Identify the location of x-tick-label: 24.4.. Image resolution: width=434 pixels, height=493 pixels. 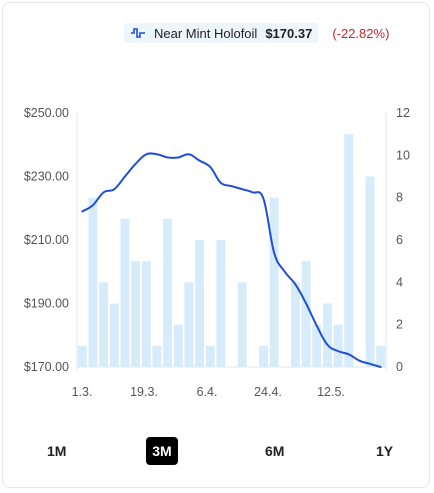
(268, 392).